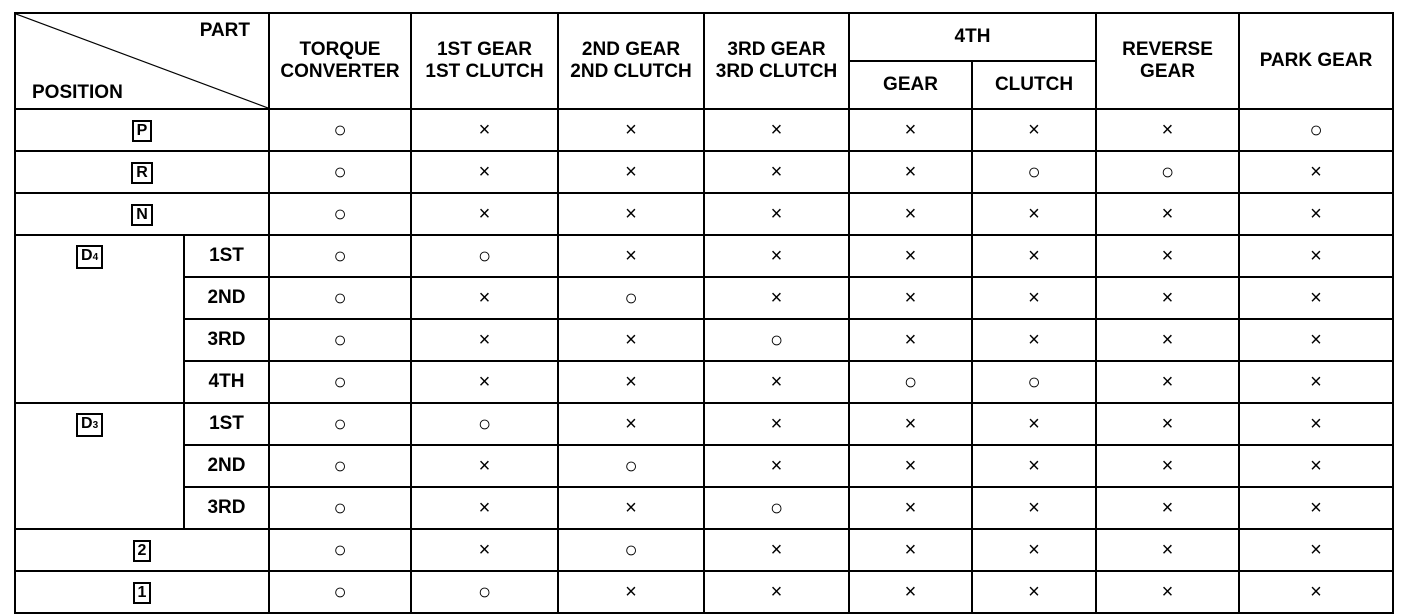 The width and height of the screenshot is (1408, 614). Describe the element at coordinates (704, 550) in the screenshot. I see `table-row: 2 ○ × ○ × × × × ×` at that location.